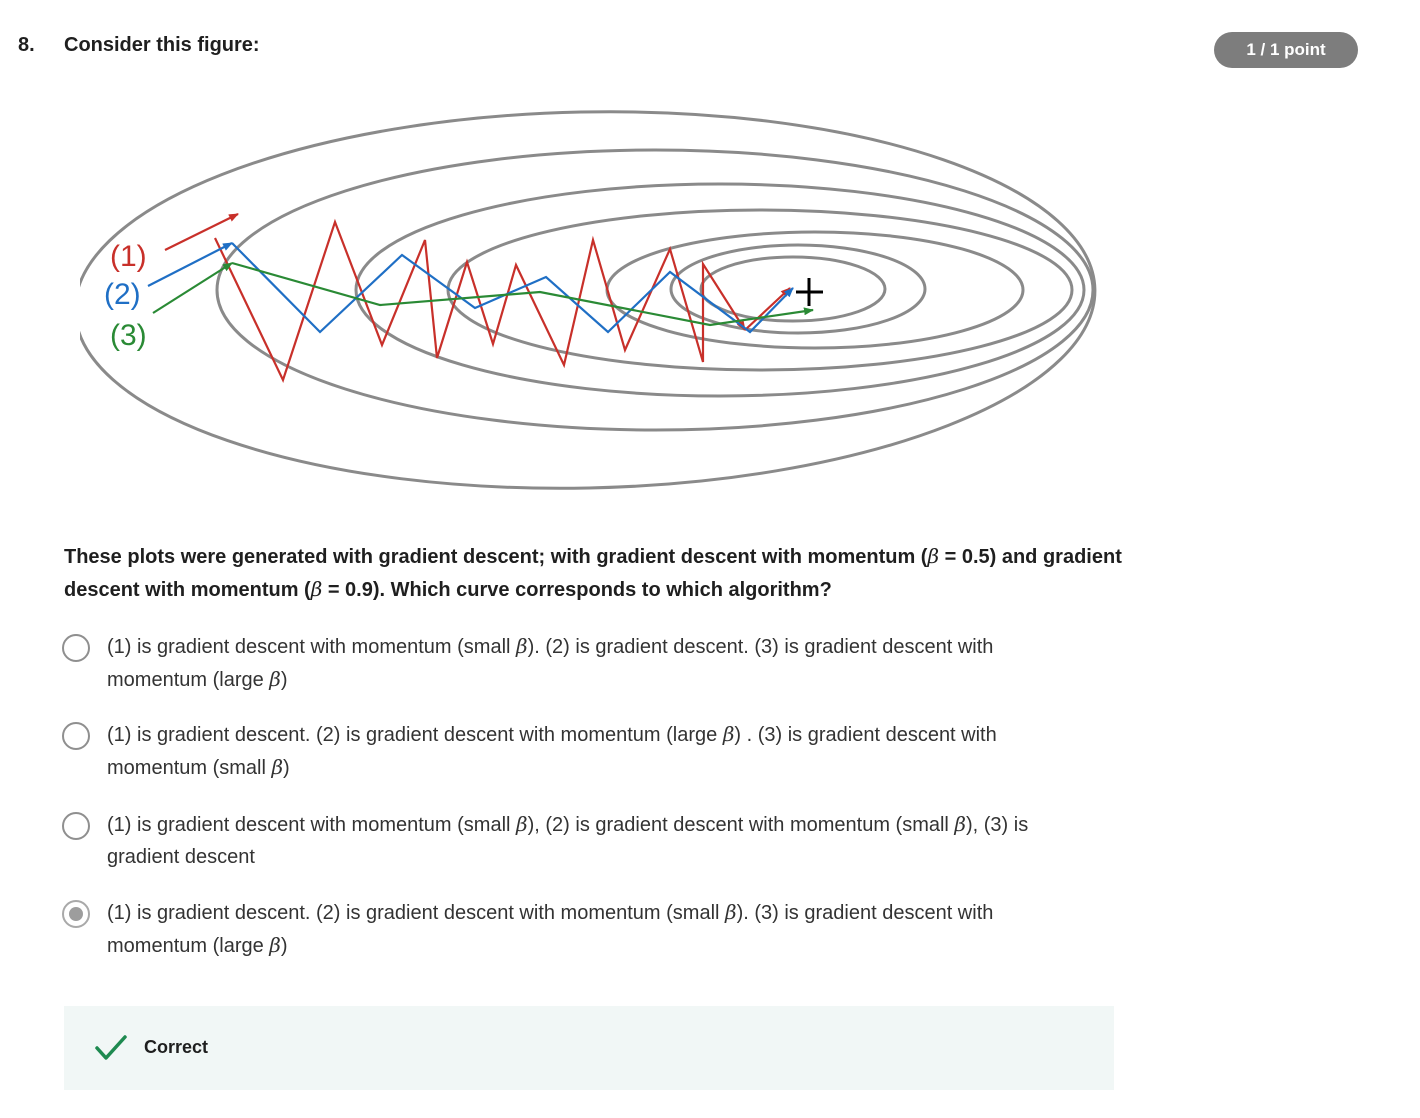  Describe the element at coordinates (128, 256) in the screenshot. I see `curve-label-1: (1)` at that location.